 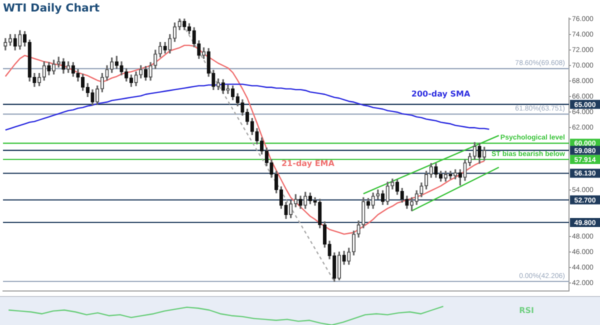 What do you see at coordinates (441, 93) in the screenshot?
I see `text: 200-day SMA` at bounding box center [441, 93].